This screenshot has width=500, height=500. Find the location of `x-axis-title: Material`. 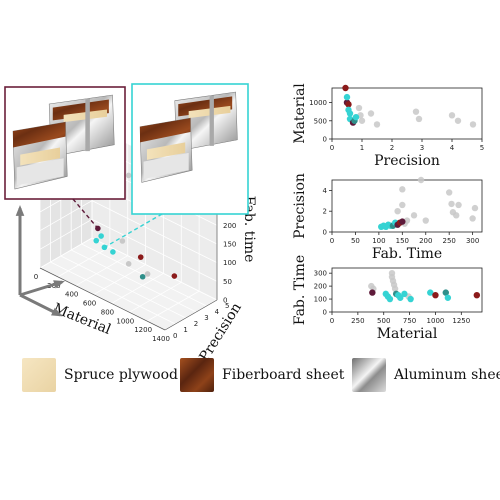

x-axis-title: Material is located at coordinates (407, 334).